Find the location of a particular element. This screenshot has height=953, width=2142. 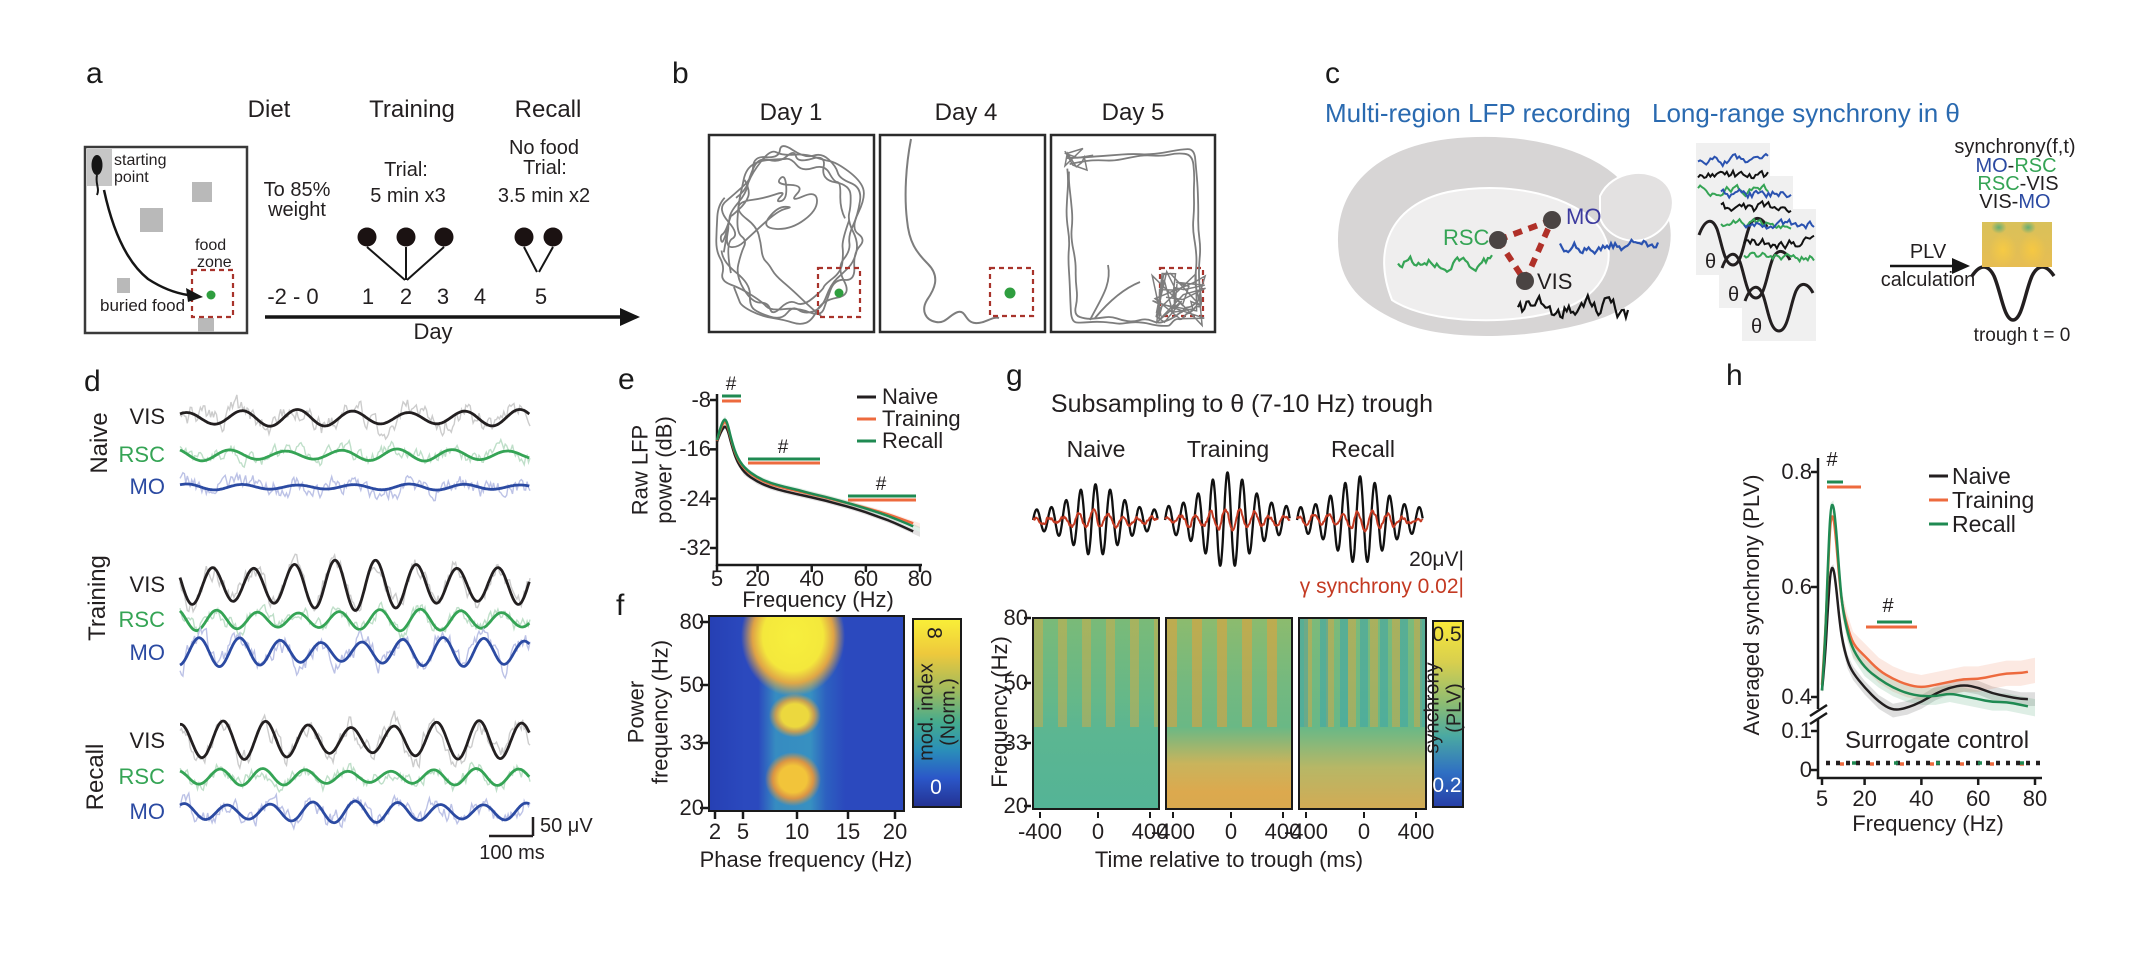

day5-title: Day 5 is located at coordinates (1133, 112).